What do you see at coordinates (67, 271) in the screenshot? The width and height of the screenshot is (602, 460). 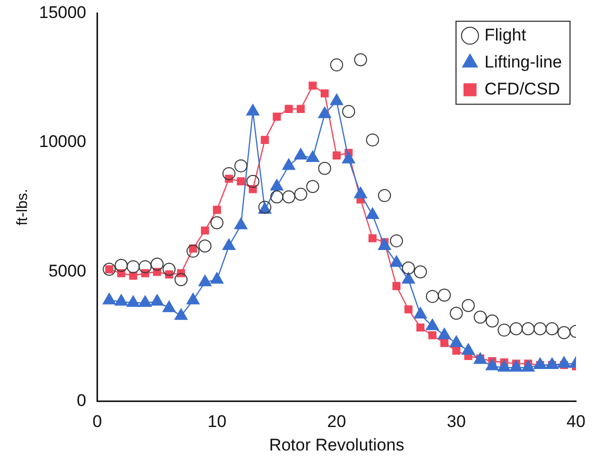 I see `y-tick-label: 5000` at bounding box center [67, 271].